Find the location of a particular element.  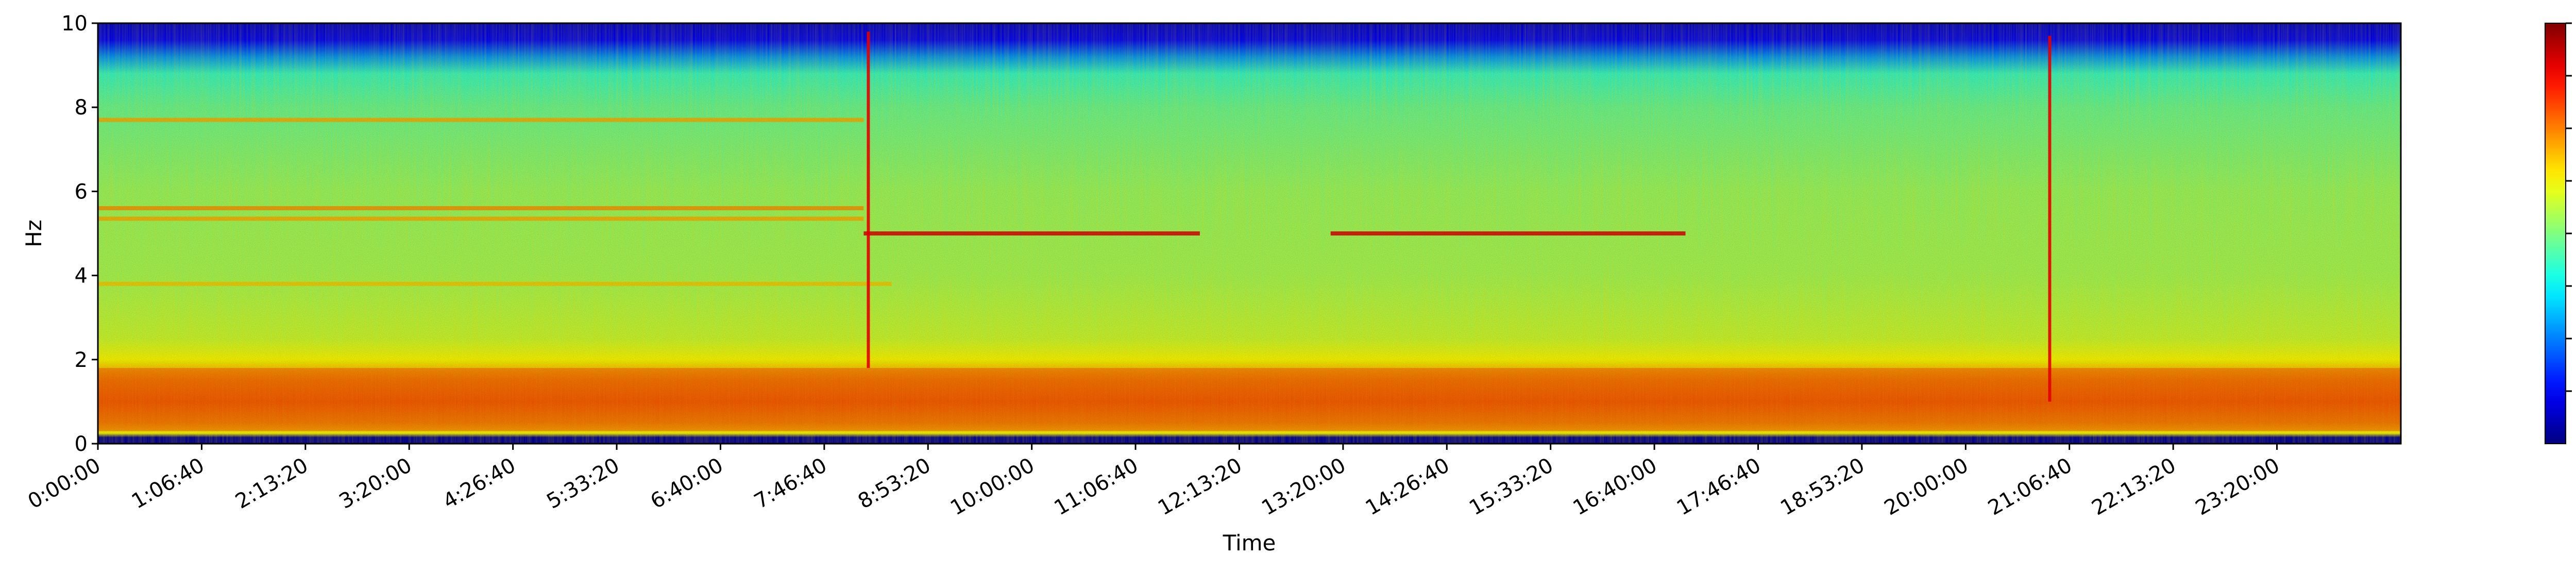

colorbar-fill is located at coordinates (2555, 233).